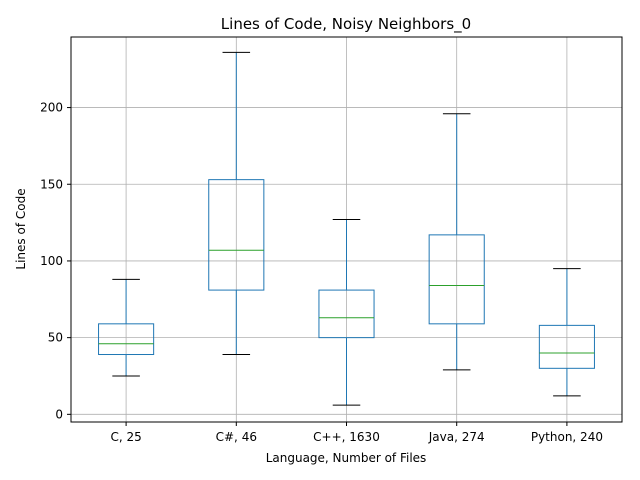 The image size is (640, 480). Describe the element at coordinates (55, 338) in the screenshot. I see `y-tick-label: 50` at that location.